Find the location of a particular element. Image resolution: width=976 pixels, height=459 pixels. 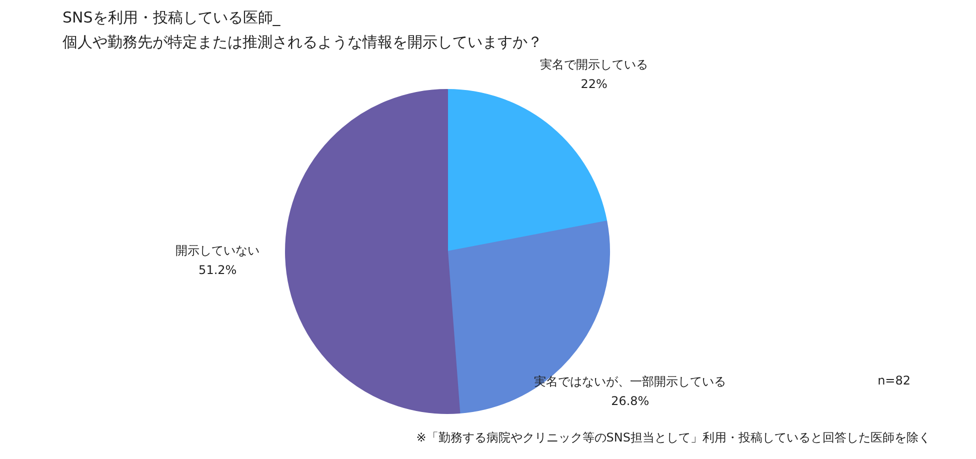

chart-title: SNSを利用・投稿している医師_ 個人や勤務先が特定または推測されるような情報を開示していますか？ is located at coordinates (302, 29).